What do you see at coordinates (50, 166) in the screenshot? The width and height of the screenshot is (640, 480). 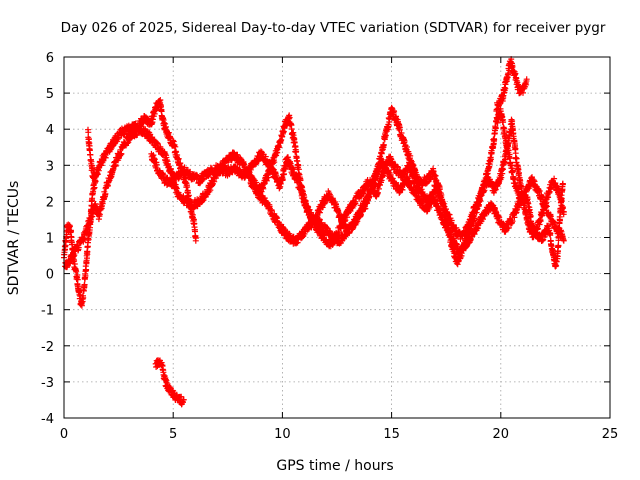 I see `y-tick-label: 3` at bounding box center [50, 166].